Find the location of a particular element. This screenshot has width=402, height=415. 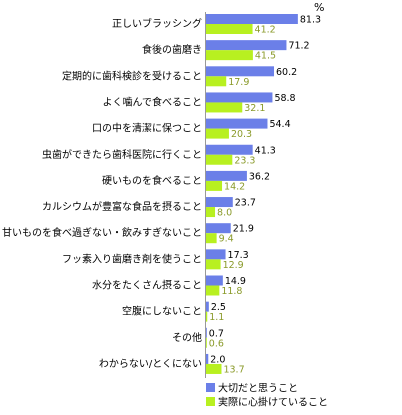

legend-label: 大切だと思うこと is located at coordinates (258, 388).